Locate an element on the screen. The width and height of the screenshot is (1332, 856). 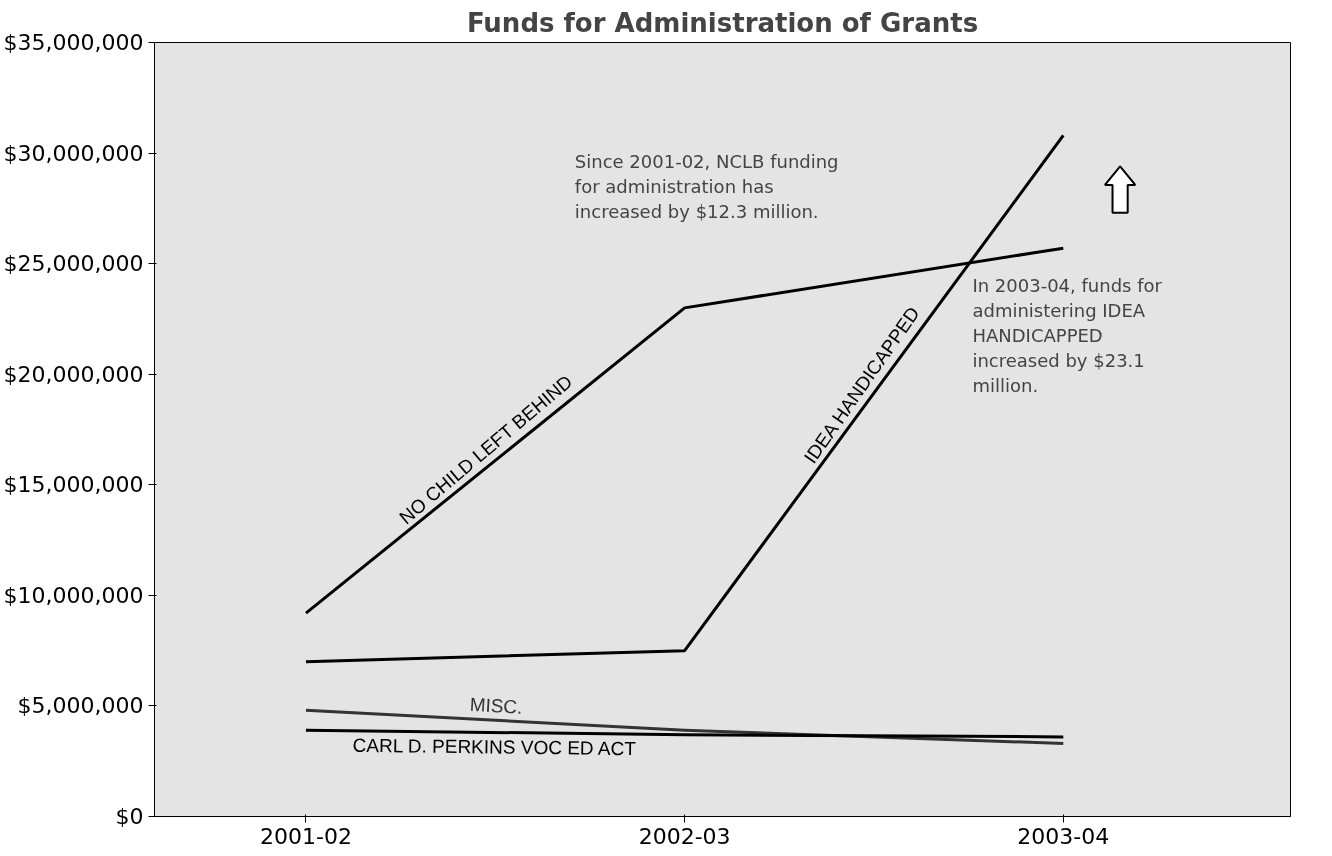
x-tick-label: 2002-03 is located at coordinates (684, 836).